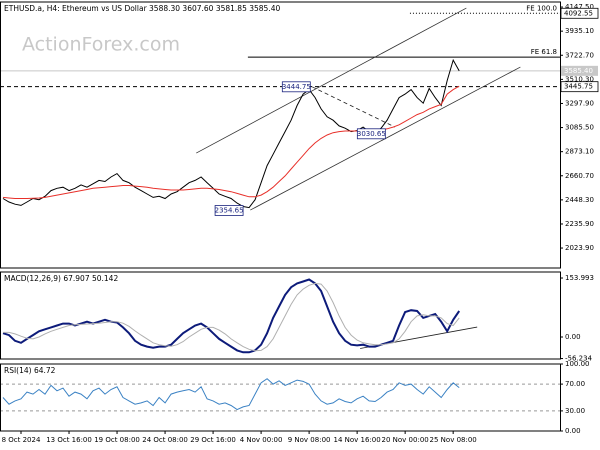 The width and height of the screenshot is (600, 450). What do you see at coordinates (579, 278) in the screenshot?
I see `y-tick-label: 153.993` at bounding box center [579, 278].